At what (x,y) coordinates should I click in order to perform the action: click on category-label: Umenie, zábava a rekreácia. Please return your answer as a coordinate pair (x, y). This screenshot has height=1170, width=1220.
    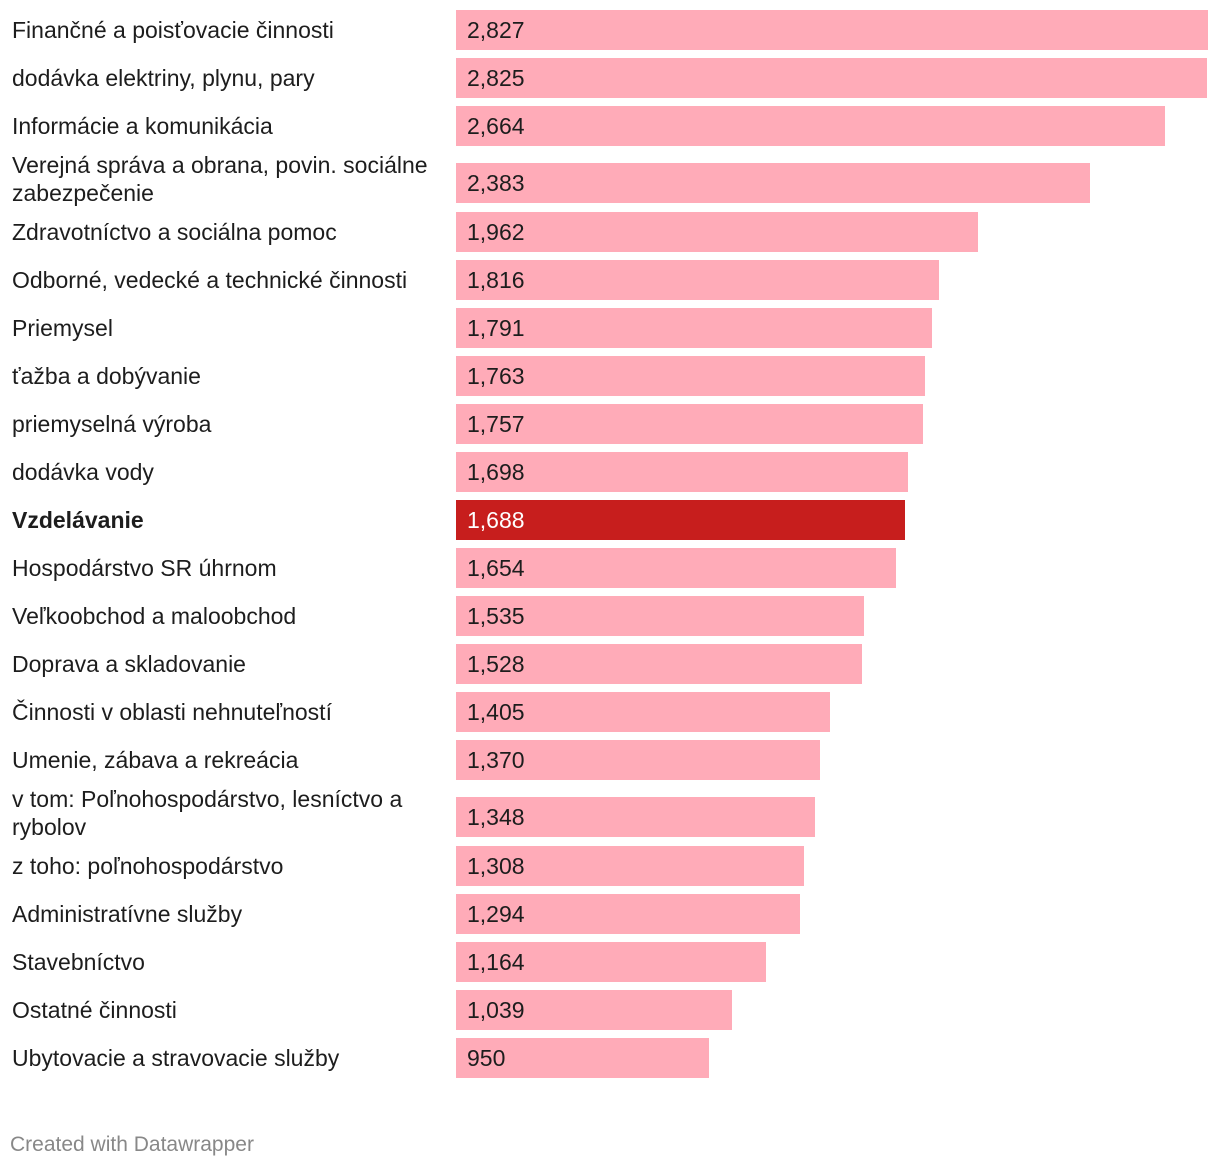
    Looking at the image, I should click on (155, 760).